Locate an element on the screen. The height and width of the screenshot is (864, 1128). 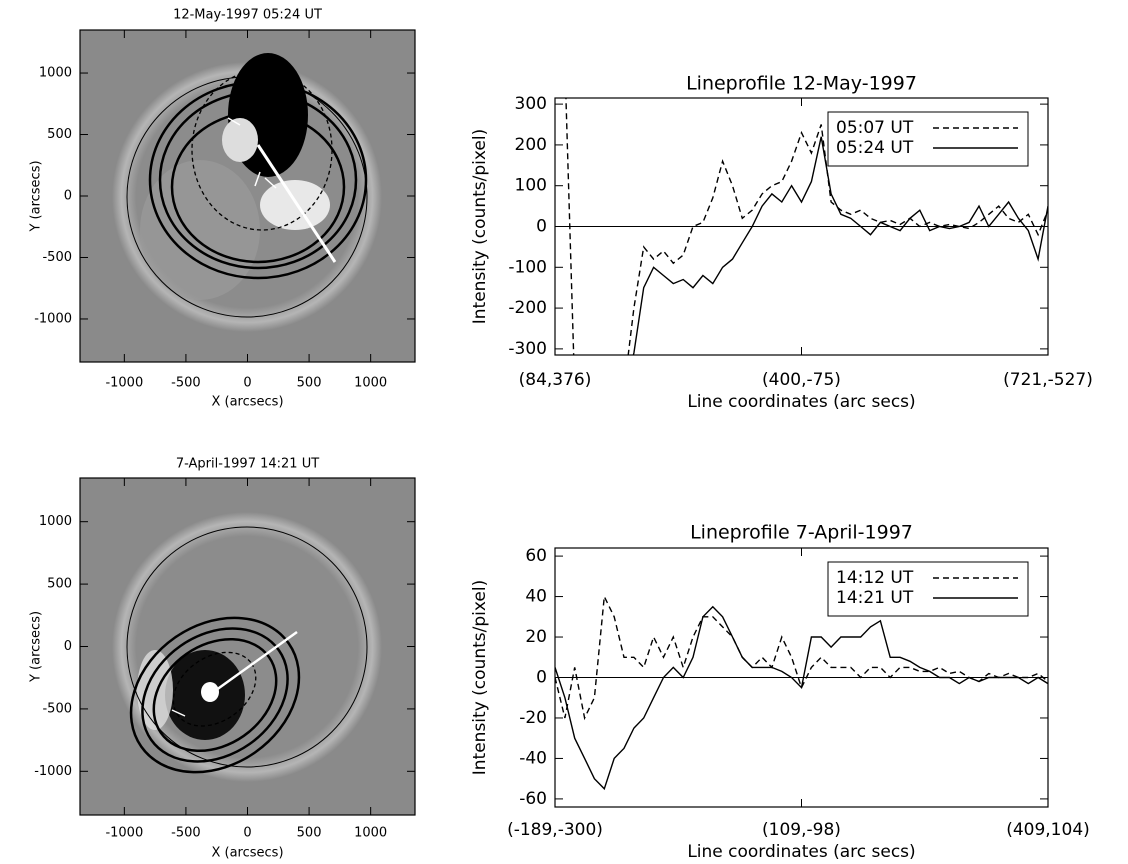
legend-label: 05:24 UT is located at coordinates (875, 148).